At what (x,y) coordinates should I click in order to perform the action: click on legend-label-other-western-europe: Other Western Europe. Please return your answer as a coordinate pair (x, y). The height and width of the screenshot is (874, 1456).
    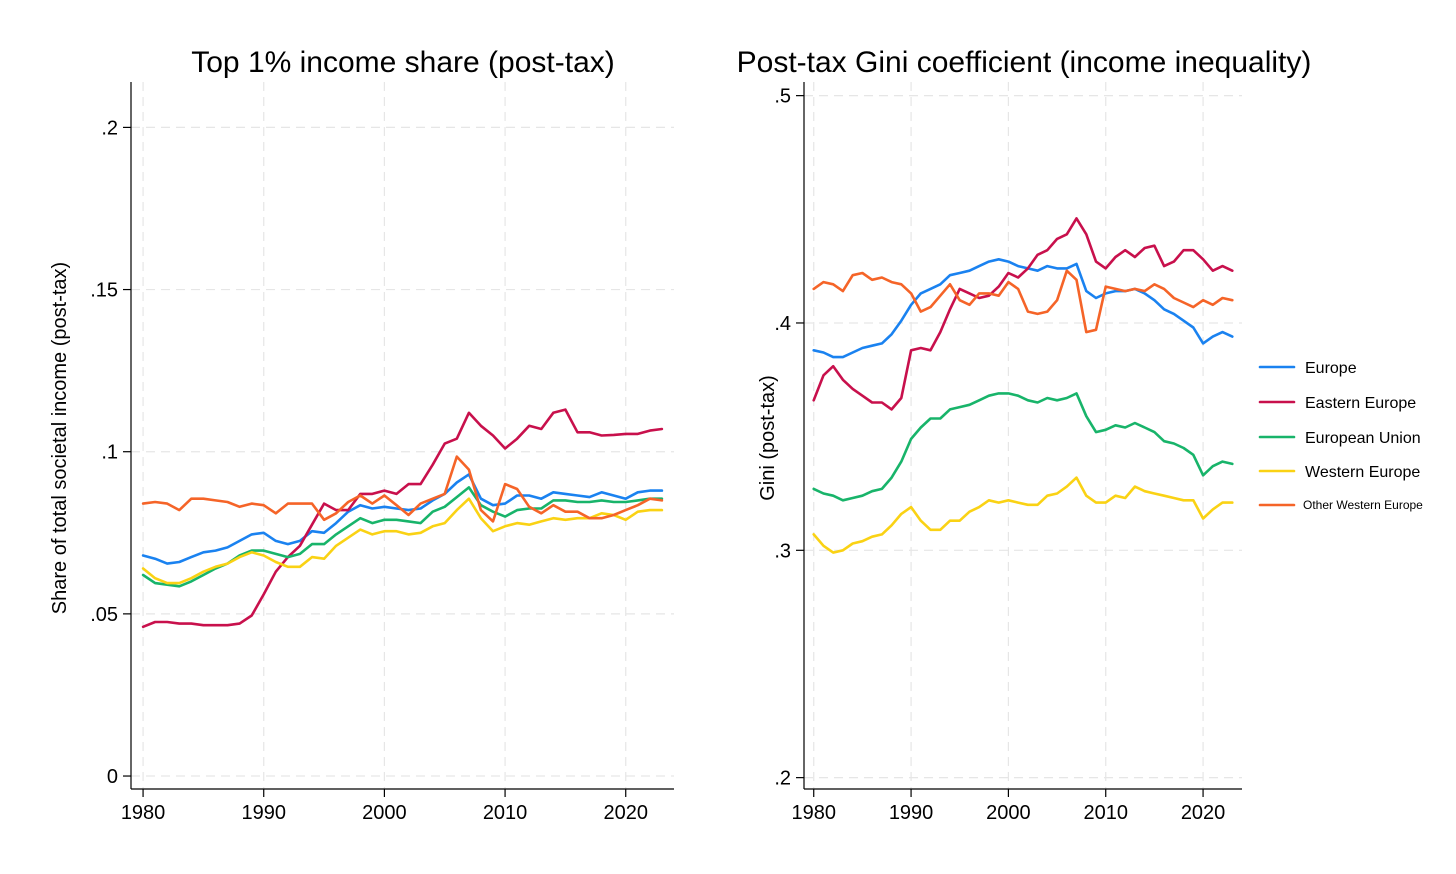
    Looking at the image, I should click on (1363, 505).